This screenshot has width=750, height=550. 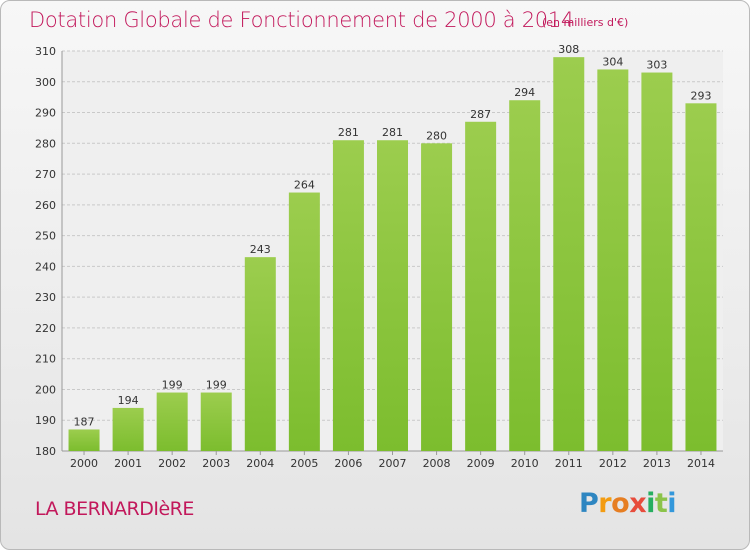 I want to click on x-tick-label: 2009, so click(x=481, y=463).